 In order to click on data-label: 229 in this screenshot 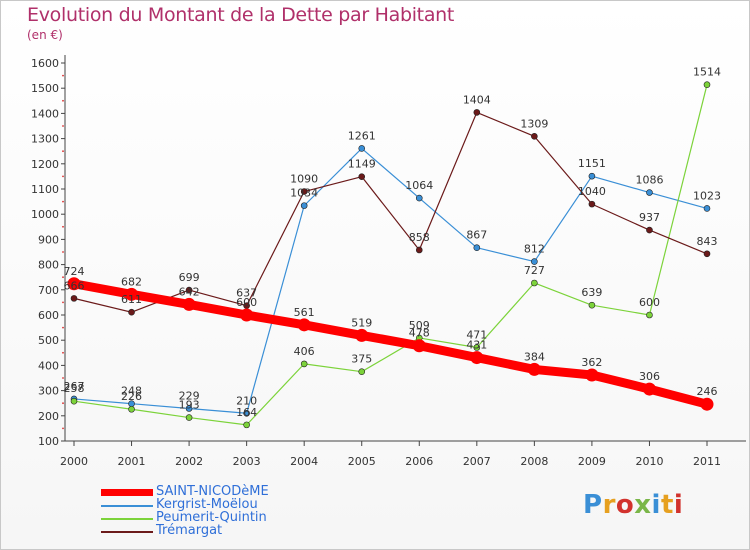, I will do `click(189, 395)`.